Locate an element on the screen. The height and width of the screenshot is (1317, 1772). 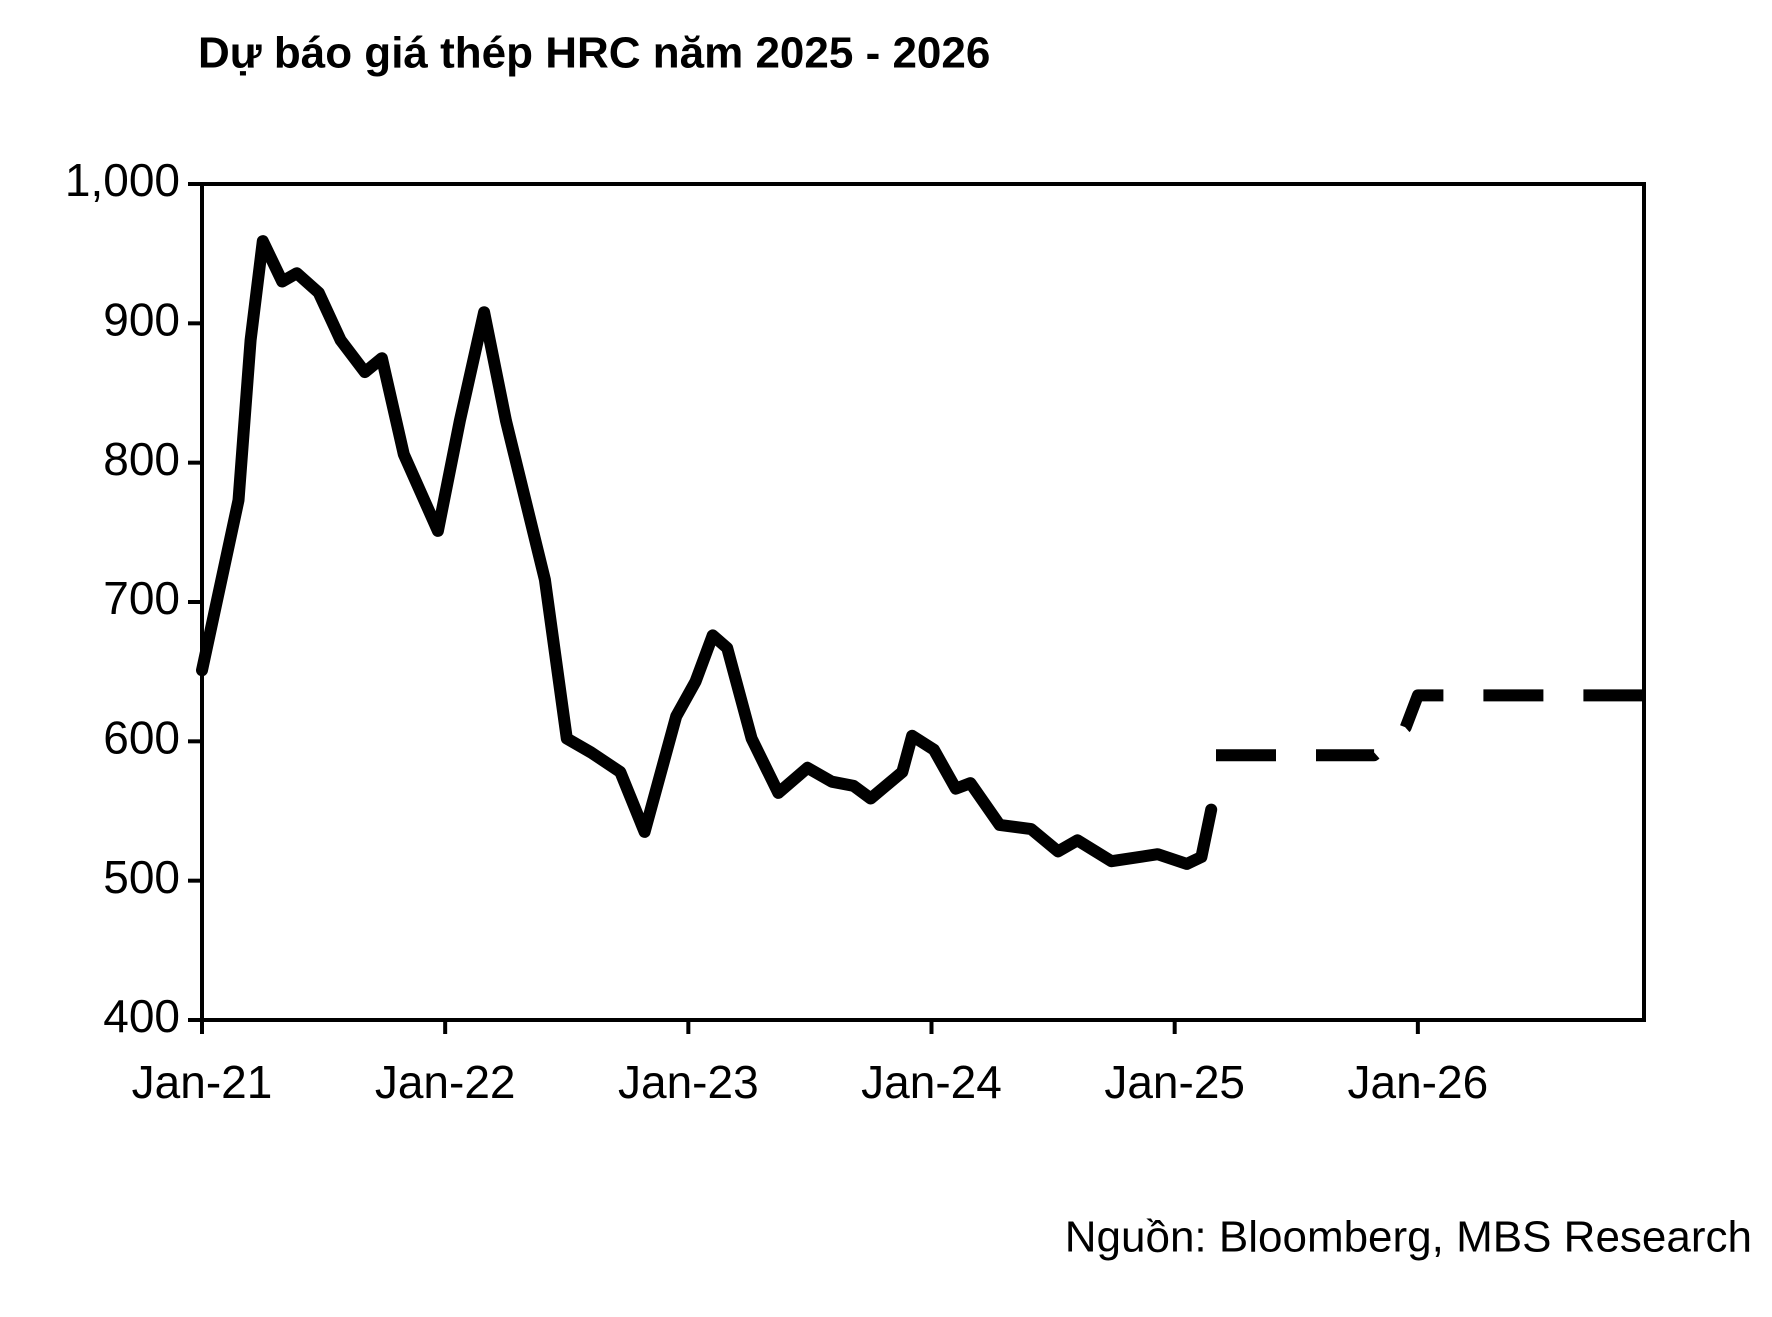
y-tick-label: 400 is located at coordinates (141, 1016).